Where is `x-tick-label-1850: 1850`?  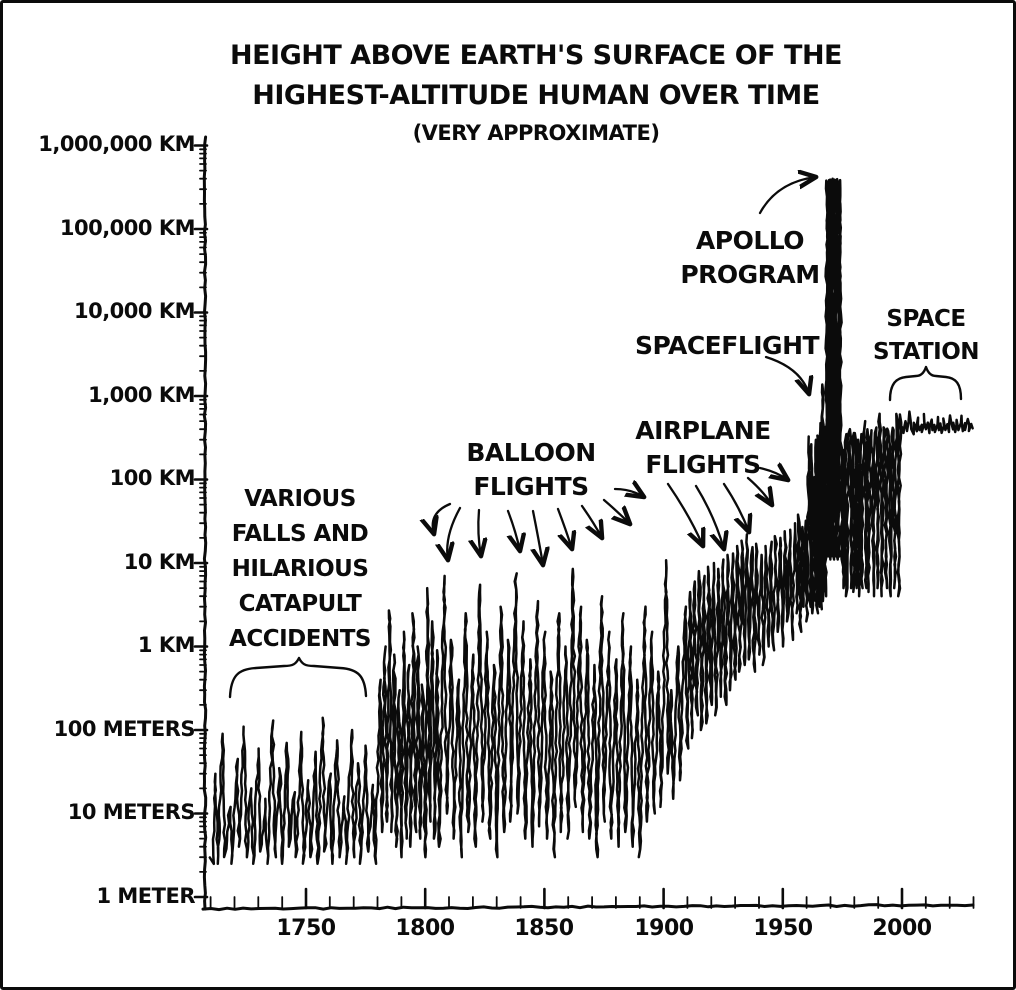 x-tick-label-1850: 1850 is located at coordinates (544, 928).